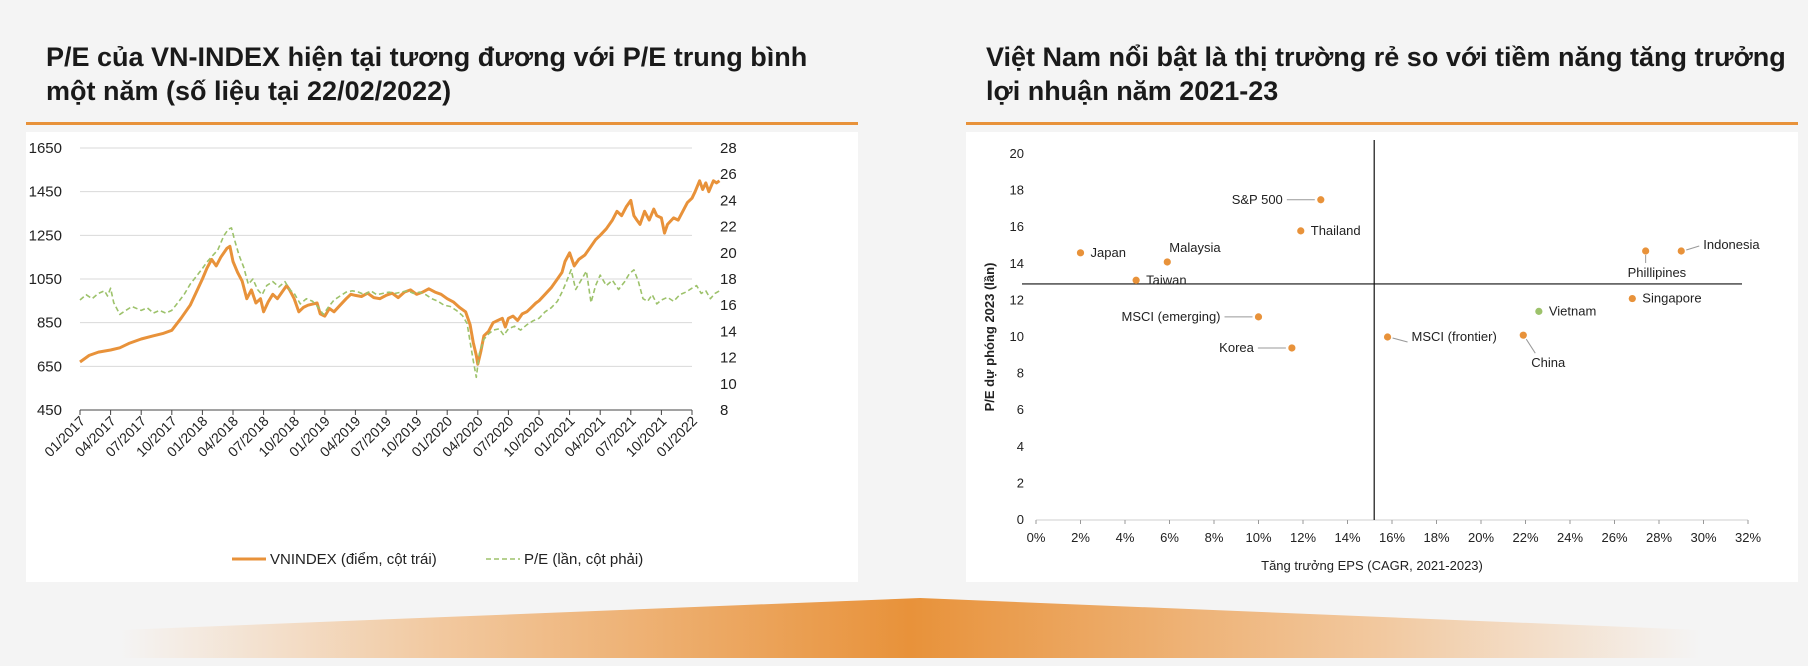  Describe the element at coordinates (728, 384) in the screenshot. I see `y-right-tick-label: 10` at that location.